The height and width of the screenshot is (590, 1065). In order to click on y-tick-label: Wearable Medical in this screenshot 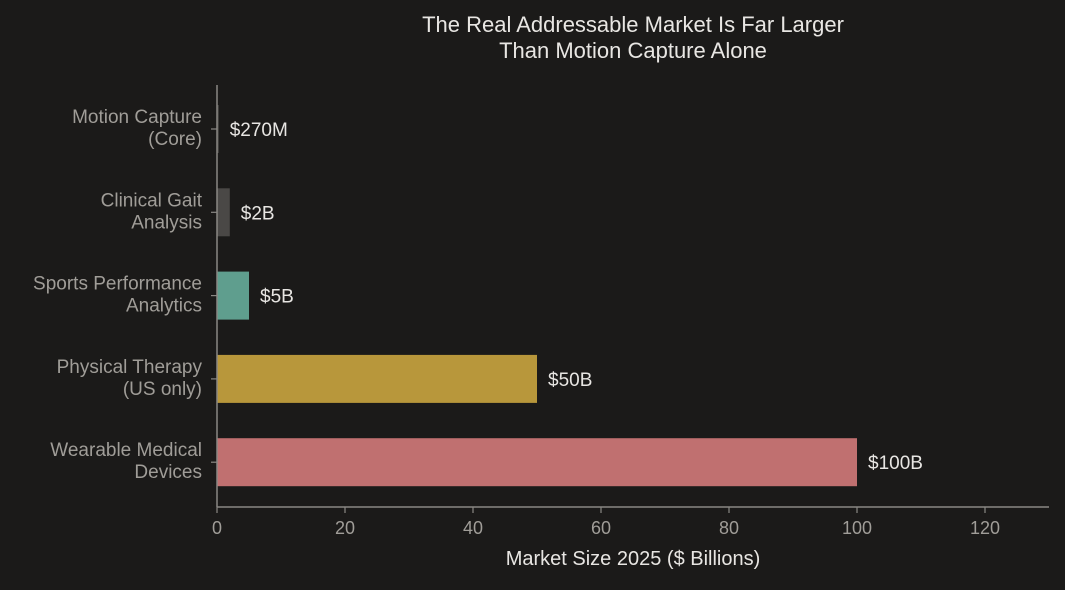, I will do `click(126, 450)`.